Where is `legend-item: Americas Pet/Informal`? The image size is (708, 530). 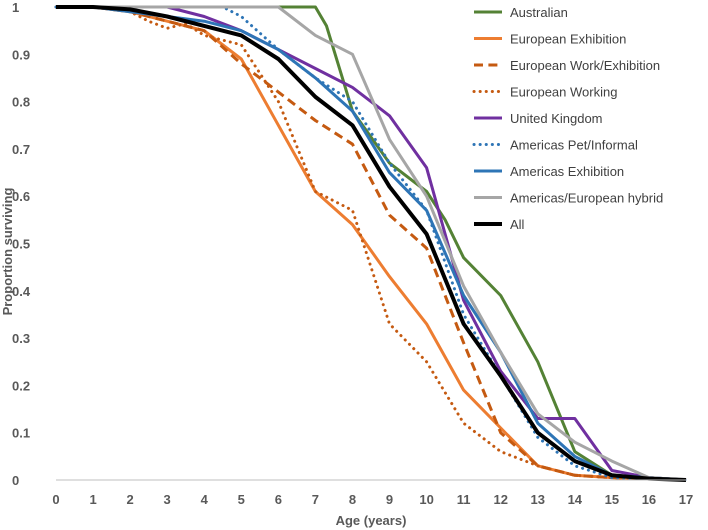 legend-item: Americas Pet/Informal is located at coordinates (555, 145).